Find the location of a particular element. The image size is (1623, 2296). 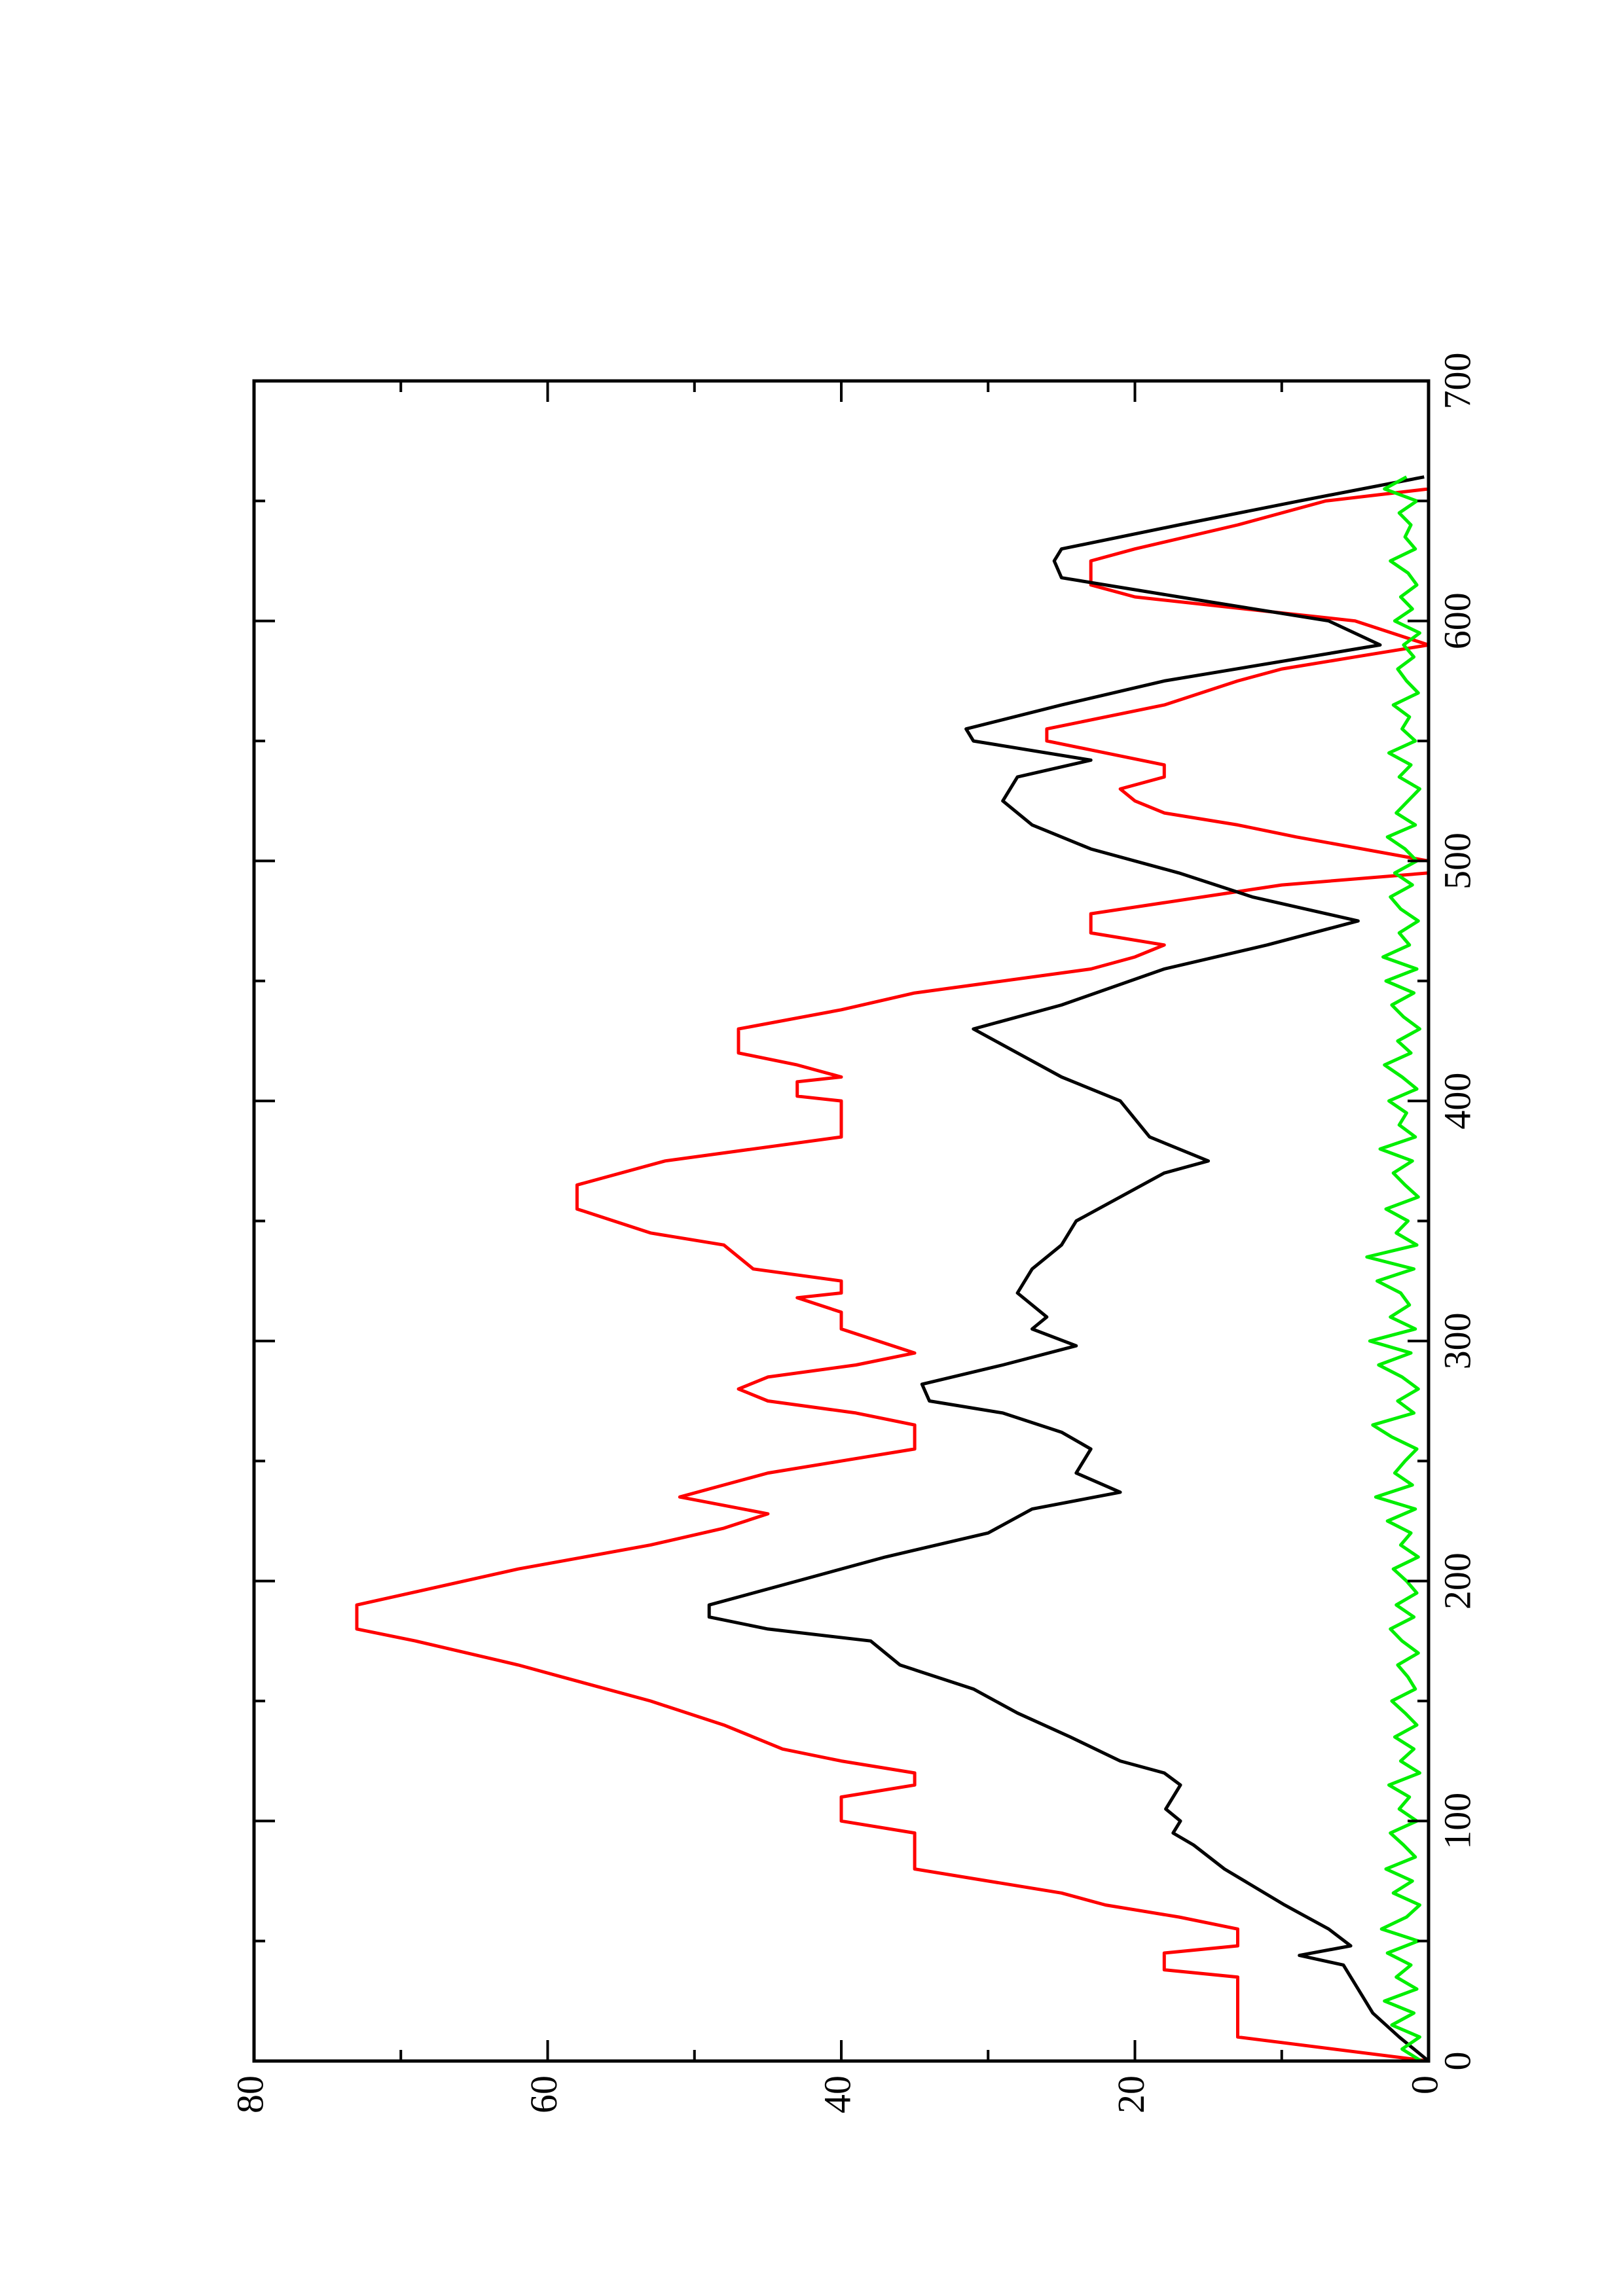

data-line is located at coordinates (1394, 1269).